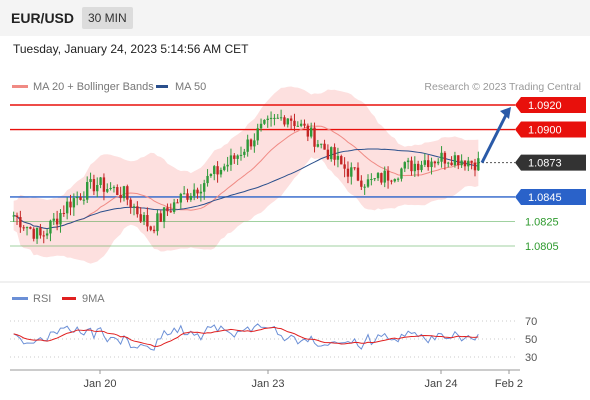  Describe the element at coordinates (246, 336) in the screenshot. I see `rsi-ma-line` at that location.